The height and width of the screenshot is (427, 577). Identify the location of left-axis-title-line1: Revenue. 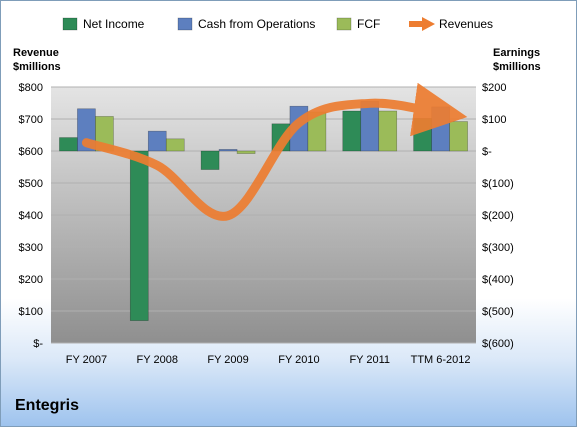
(36, 53).